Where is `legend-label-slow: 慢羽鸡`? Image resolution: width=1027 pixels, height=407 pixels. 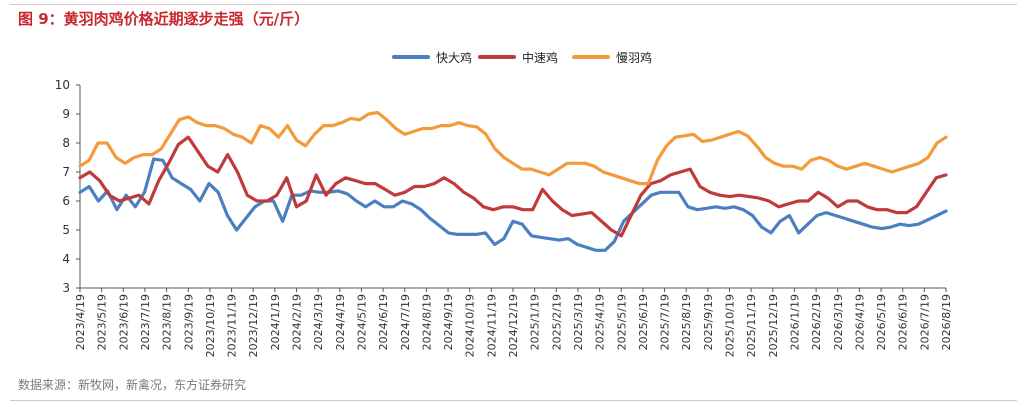 legend-label-slow: 慢羽鸡 is located at coordinates (634, 57).